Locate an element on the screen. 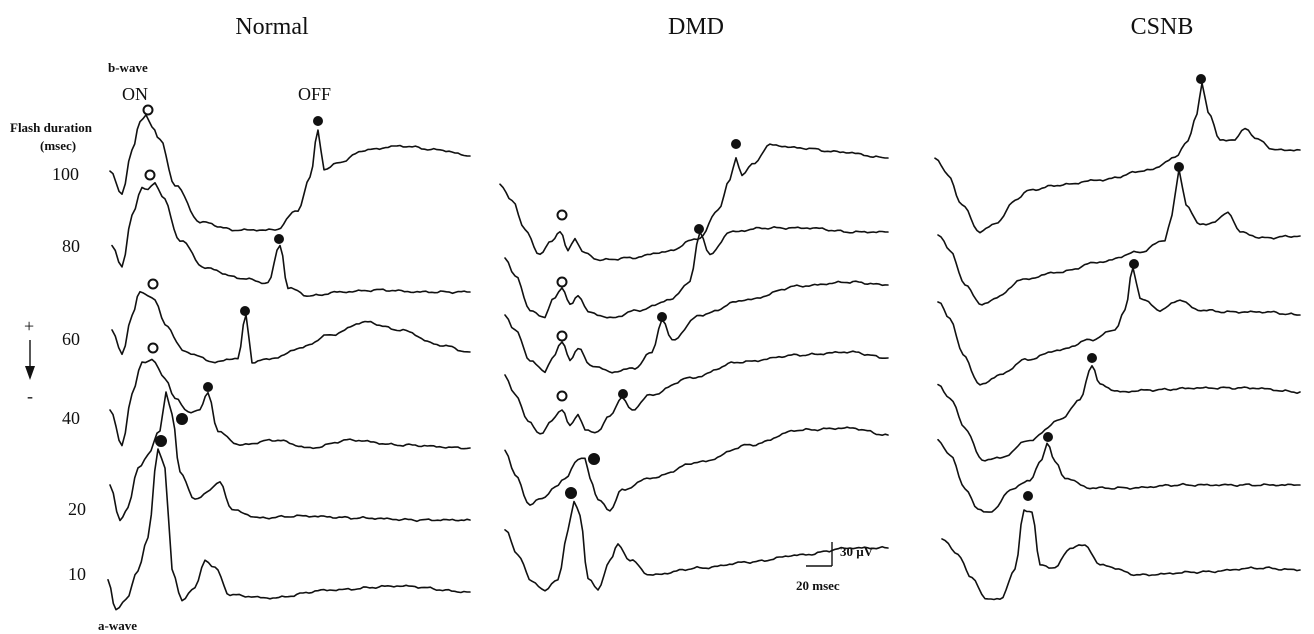  b-wave-label: b-wave is located at coordinates (128, 67).